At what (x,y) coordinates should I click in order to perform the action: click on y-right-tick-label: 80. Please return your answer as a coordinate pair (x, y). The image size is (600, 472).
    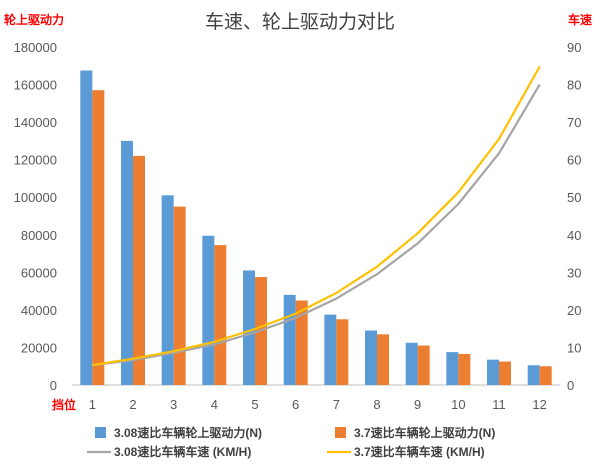
    Looking at the image, I should click on (574, 85).